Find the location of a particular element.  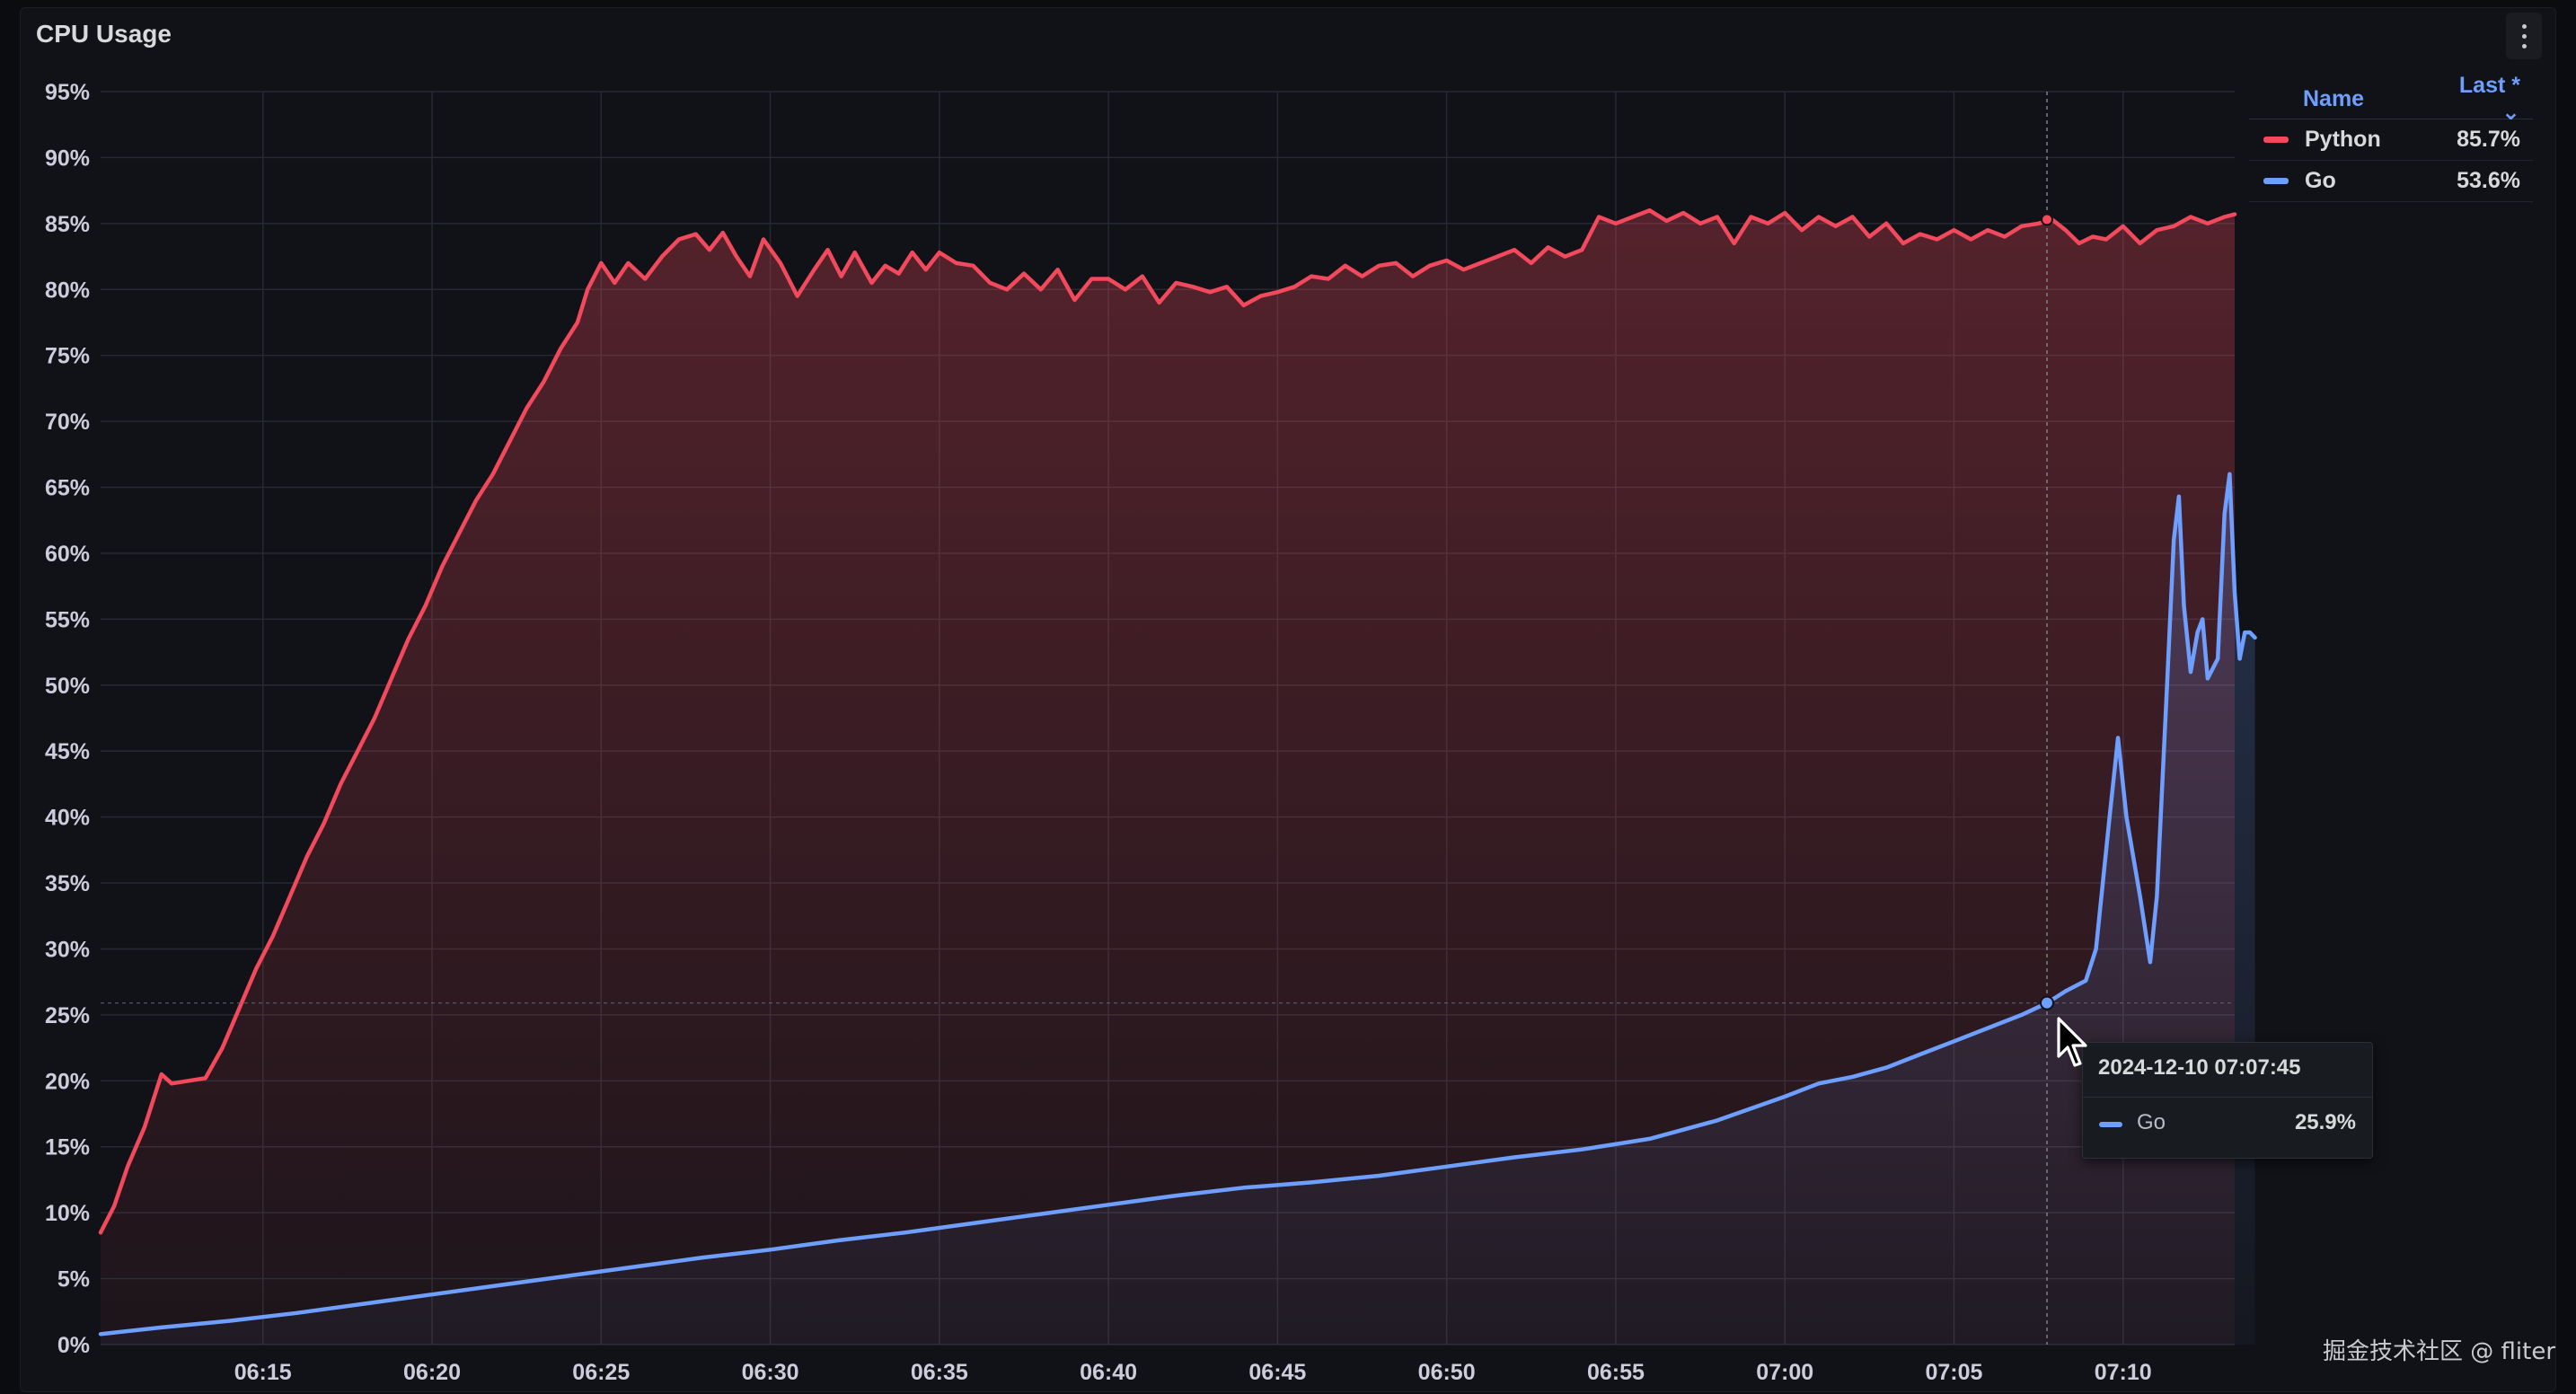

mouse-pointer-icon is located at coordinates (2072, 1042).